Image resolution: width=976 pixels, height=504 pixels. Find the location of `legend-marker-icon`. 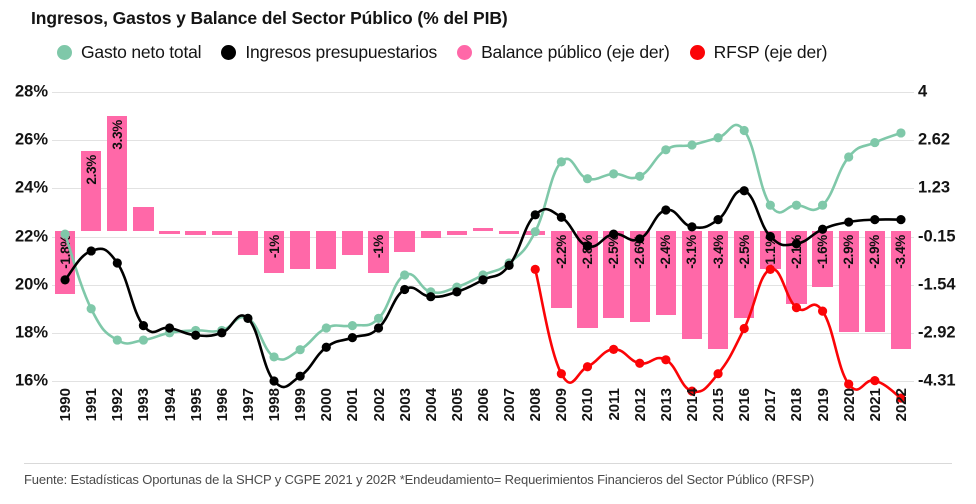

legend-marker-icon is located at coordinates (229, 52).